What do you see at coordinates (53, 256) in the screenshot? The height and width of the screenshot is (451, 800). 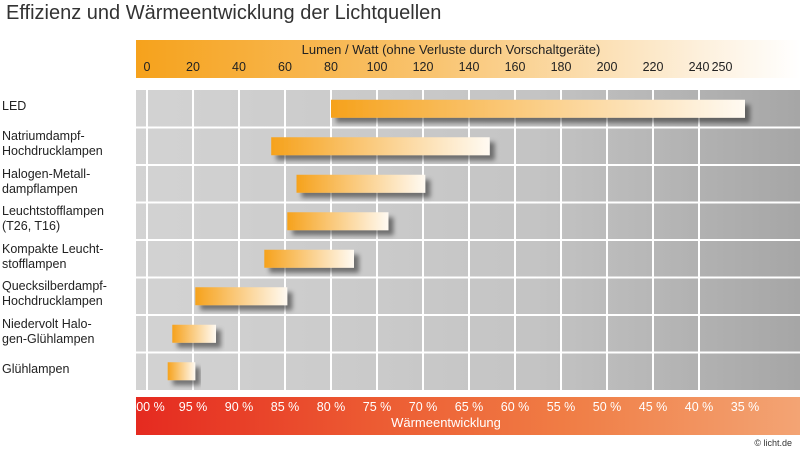 I see `category-label: Kompakte Leucht- stofflampen` at bounding box center [53, 256].